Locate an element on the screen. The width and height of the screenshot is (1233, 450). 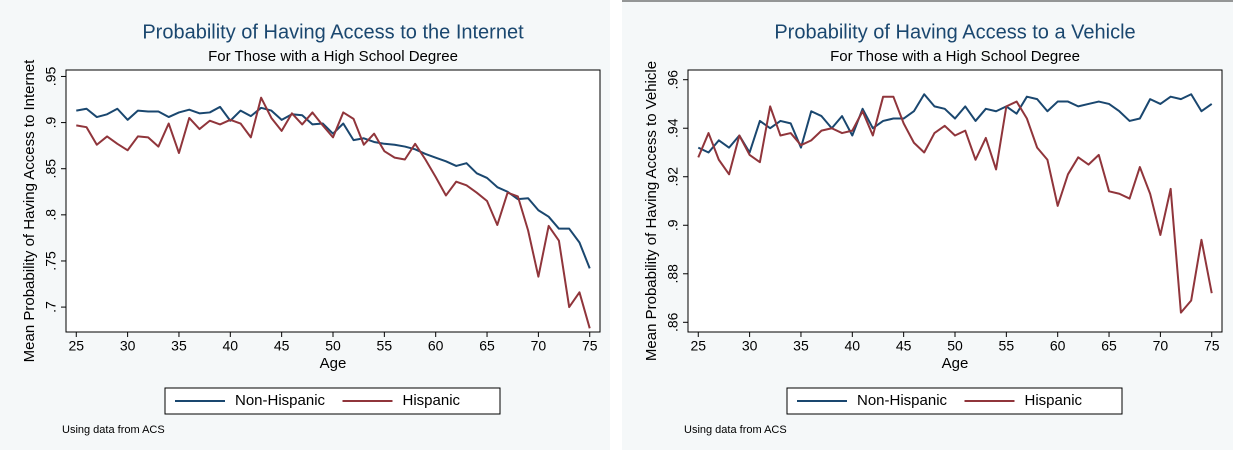
y-tick-label: .75 is located at coordinates (51, 261).